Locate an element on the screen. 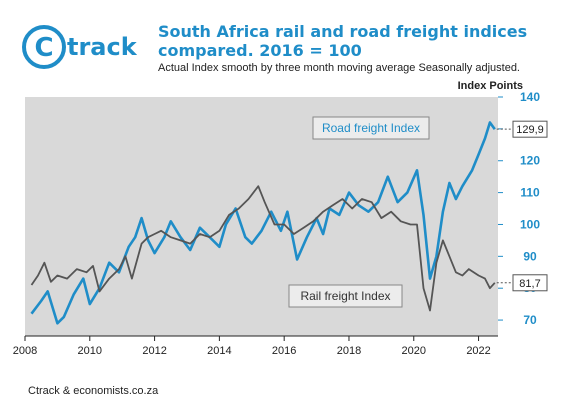 This screenshot has width=565, height=408. y-tick-label: 70 is located at coordinates (530, 320).